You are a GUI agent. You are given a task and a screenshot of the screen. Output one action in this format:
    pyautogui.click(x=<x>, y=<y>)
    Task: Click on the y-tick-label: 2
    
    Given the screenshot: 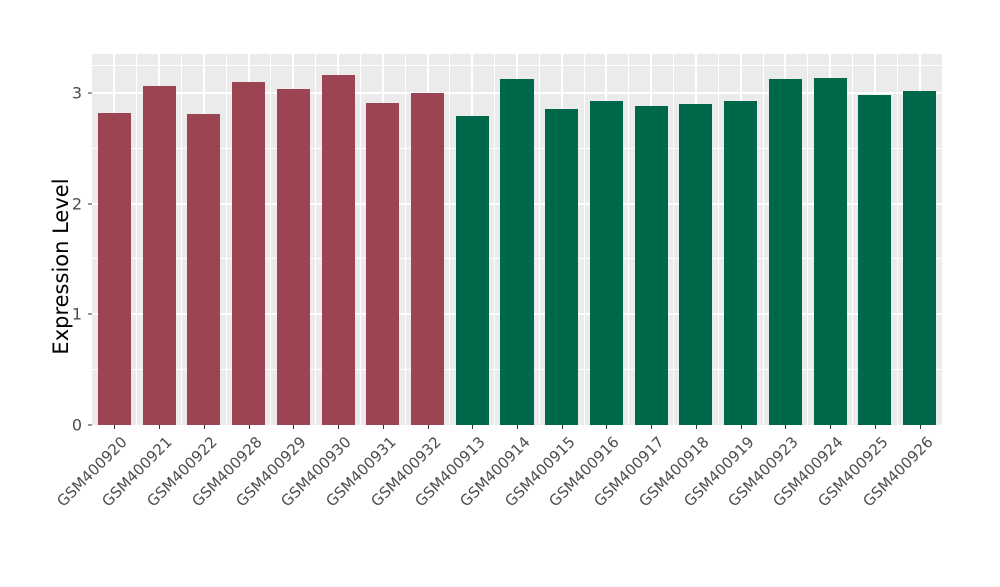 What is the action you would take?
    pyautogui.click(x=76, y=203)
    